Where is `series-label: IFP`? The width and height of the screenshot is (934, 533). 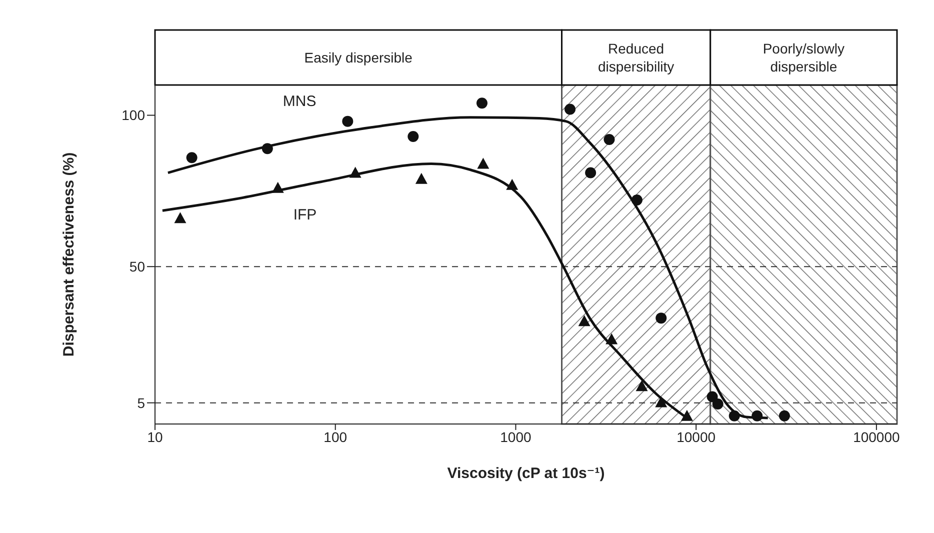 series-label: IFP is located at coordinates (305, 215).